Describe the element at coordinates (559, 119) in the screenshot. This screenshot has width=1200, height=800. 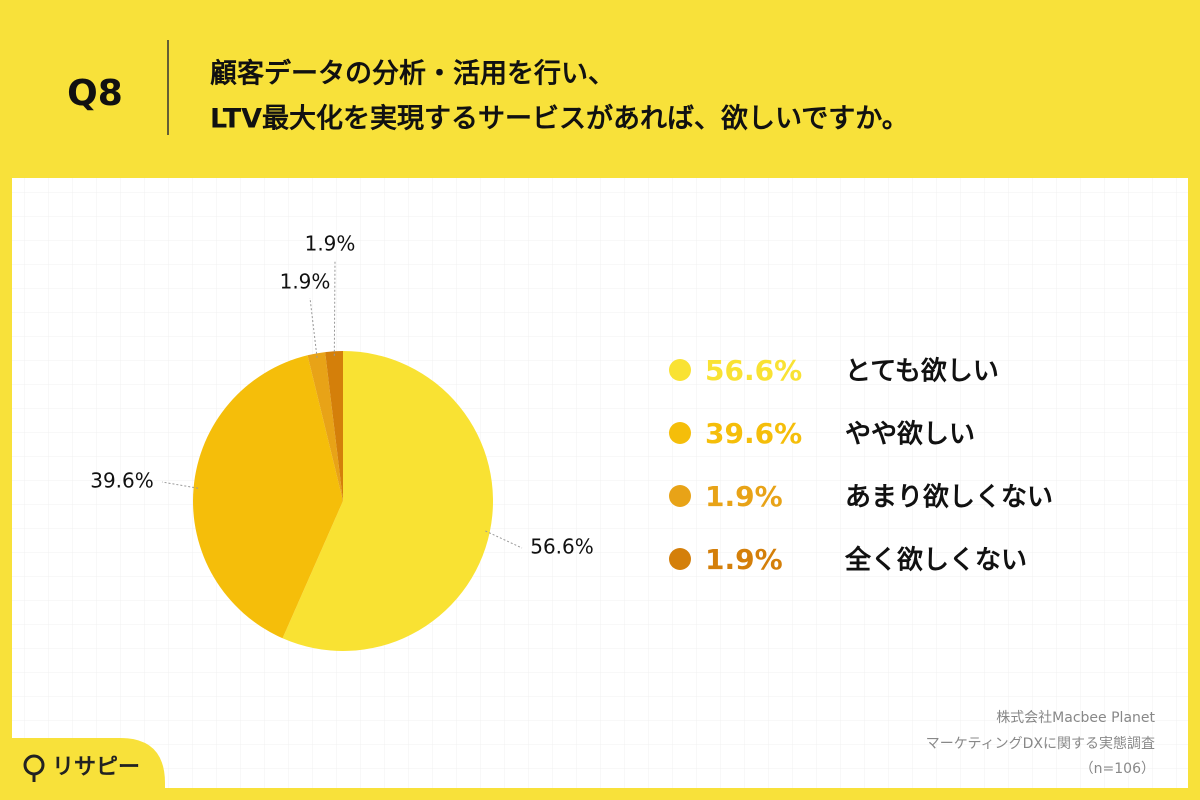
I see `title-line: LTV最大化を実現するサービスがあれば、欲しいですか。` at that location.